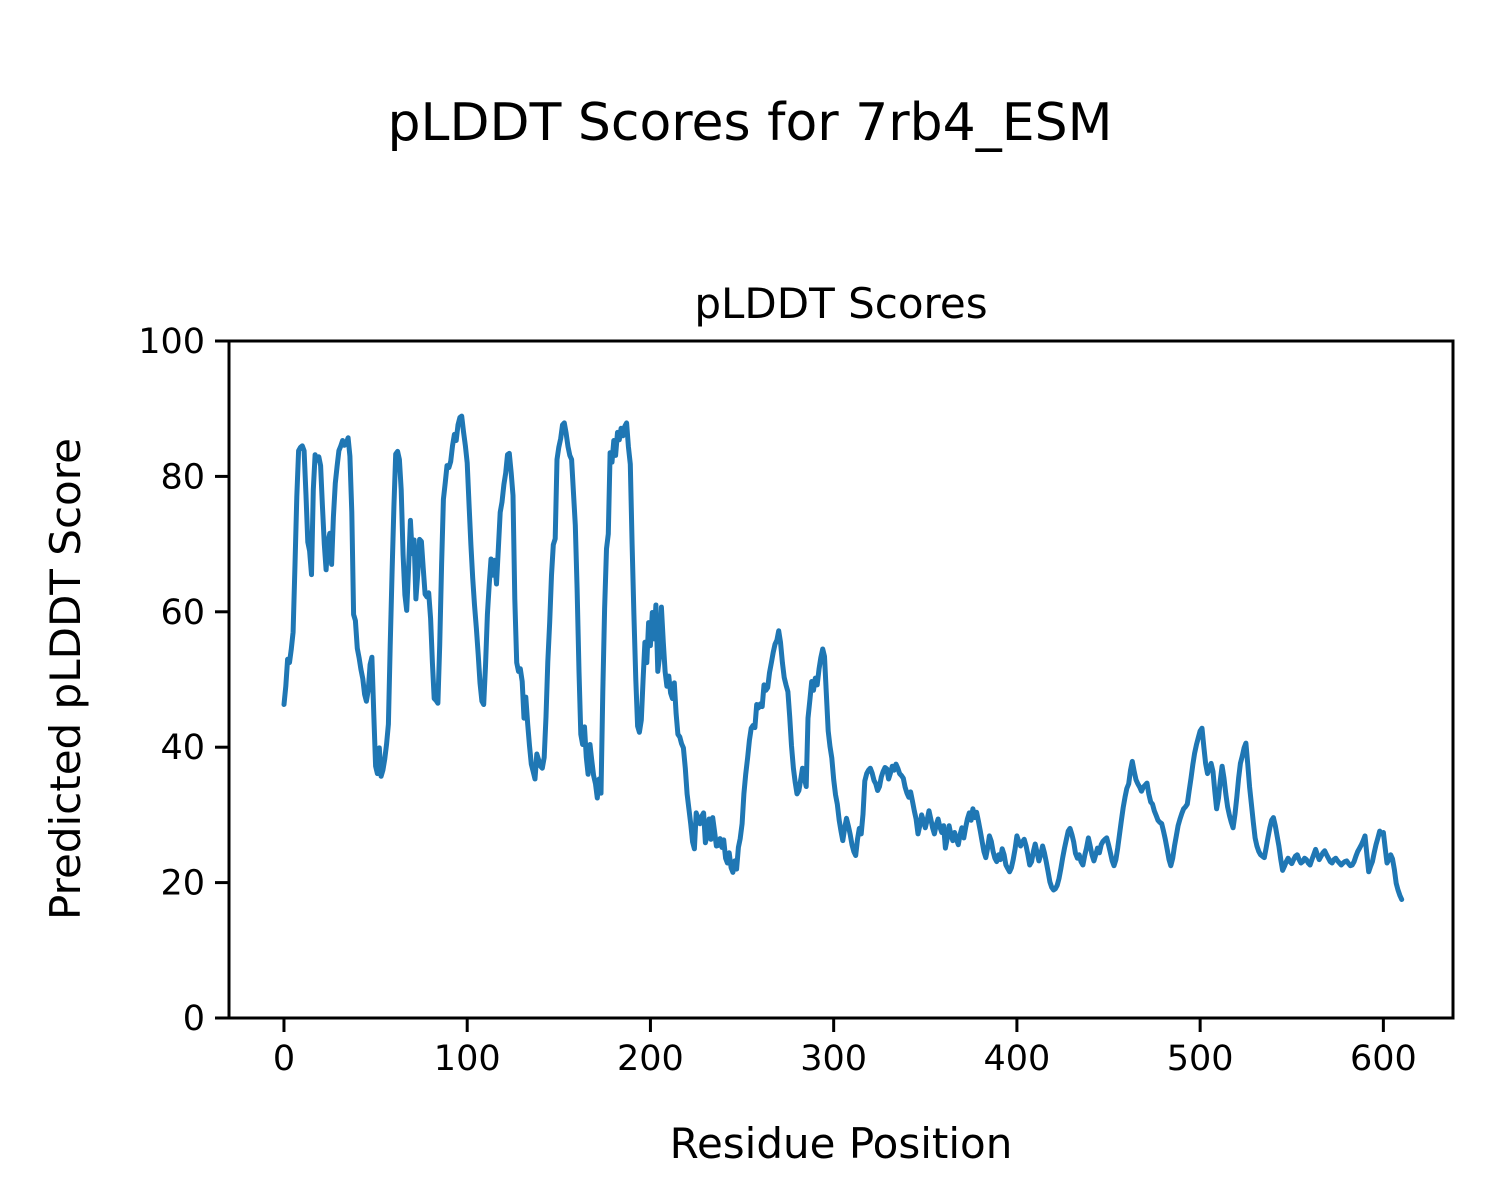 Image resolution: width=1500 pixels, height=1200 pixels. What do you see at coordinates (171, 342) in the screenshot?
I see `y-tick-label: 100` at bounding box center [171, 342].